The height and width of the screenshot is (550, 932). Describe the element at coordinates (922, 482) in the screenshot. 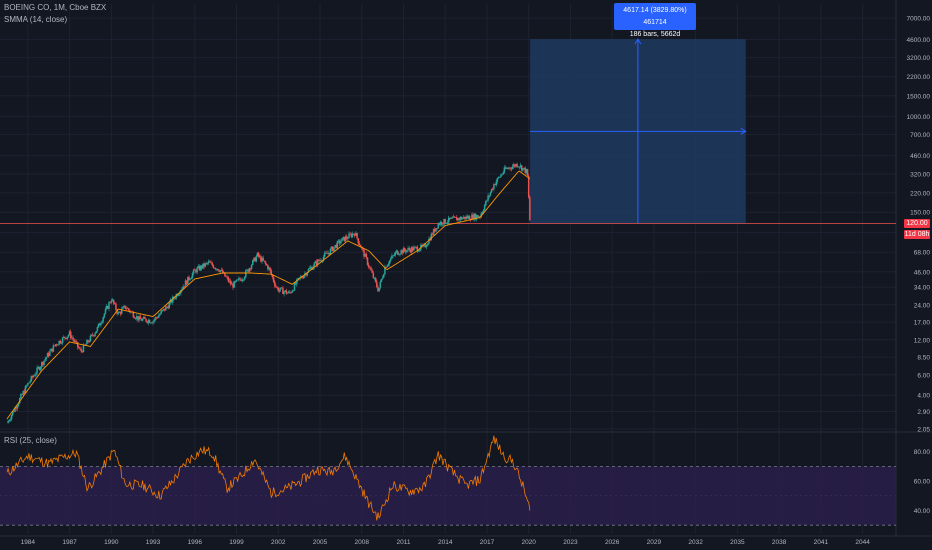

I see `rsi-axis: 80.00 60.00 40.00` at that location.